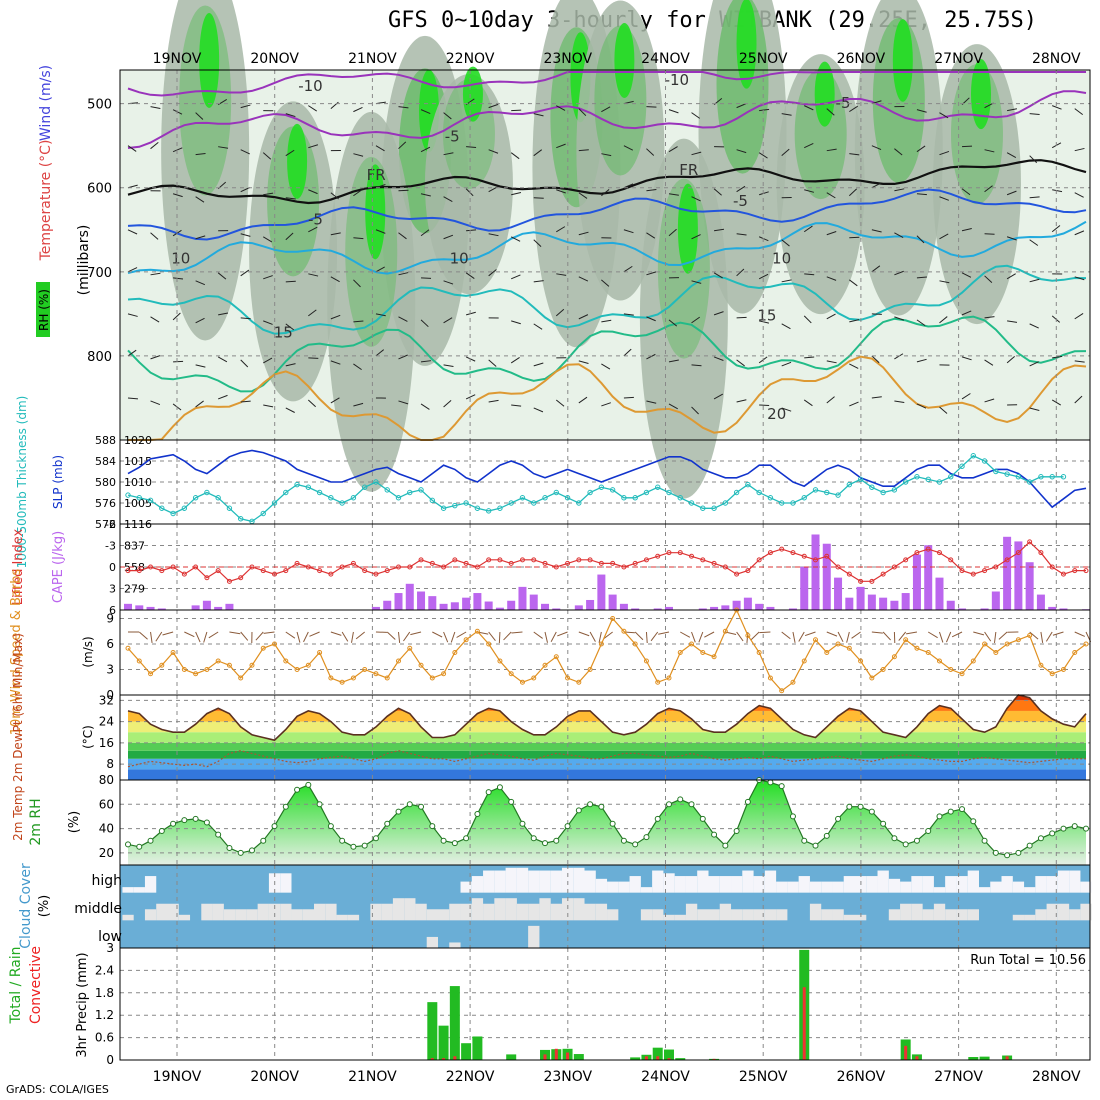 The height and width of the screenshot is (1100, 1100). Describe the element at coordinates (432, 1059) in the screenshot. I see `precip-convective-bar` at that location.